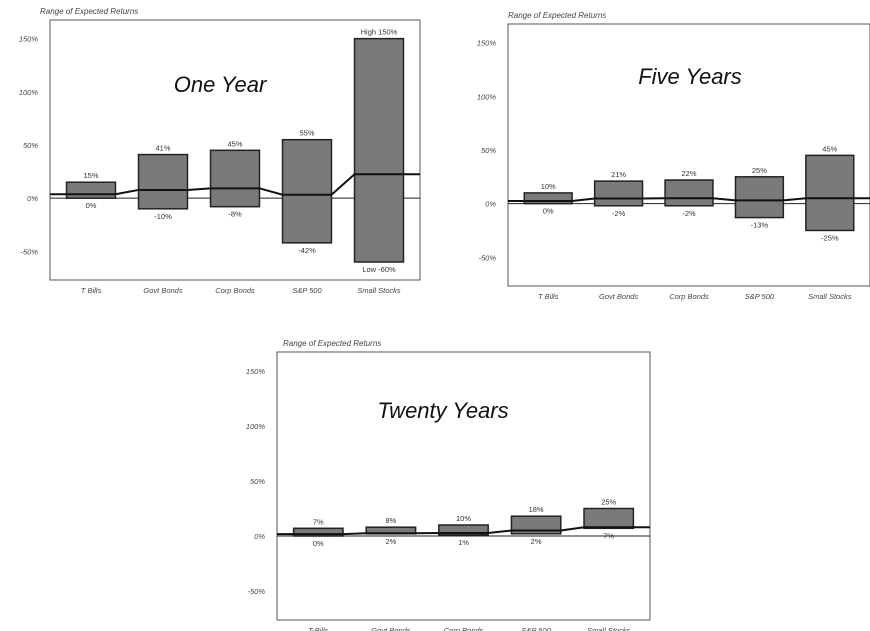 The width and height of the screenshot is (870, 631). Describe the element at coordinates (307, 250) in the screenshot. I see `low-label: -42%` at that location.